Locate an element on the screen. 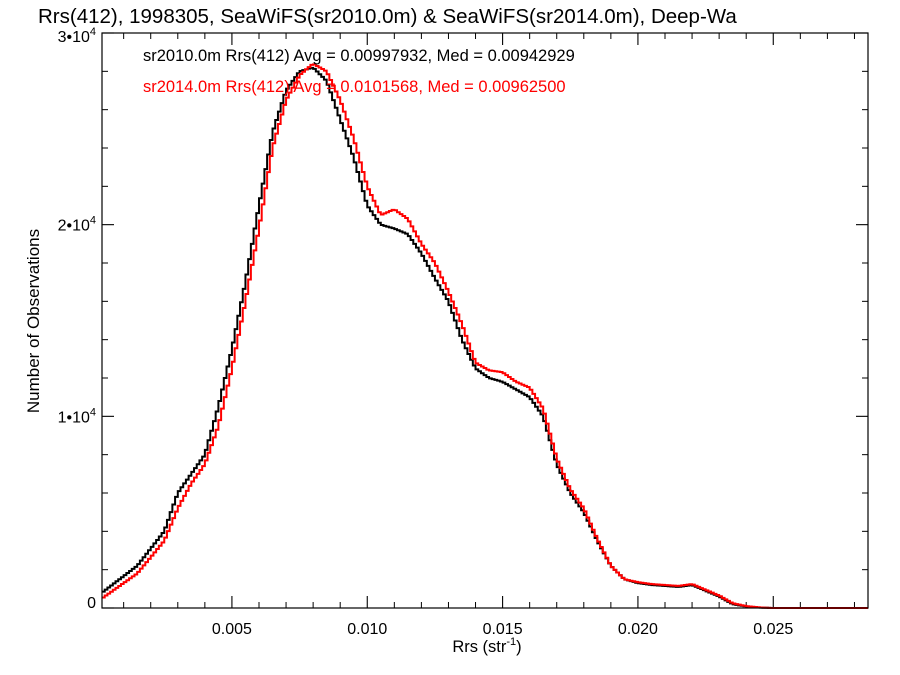 Image resolution: width=900 pixels, height=675 pixels. y-tick-label-base: 0 is located at coordinates (91, 603).